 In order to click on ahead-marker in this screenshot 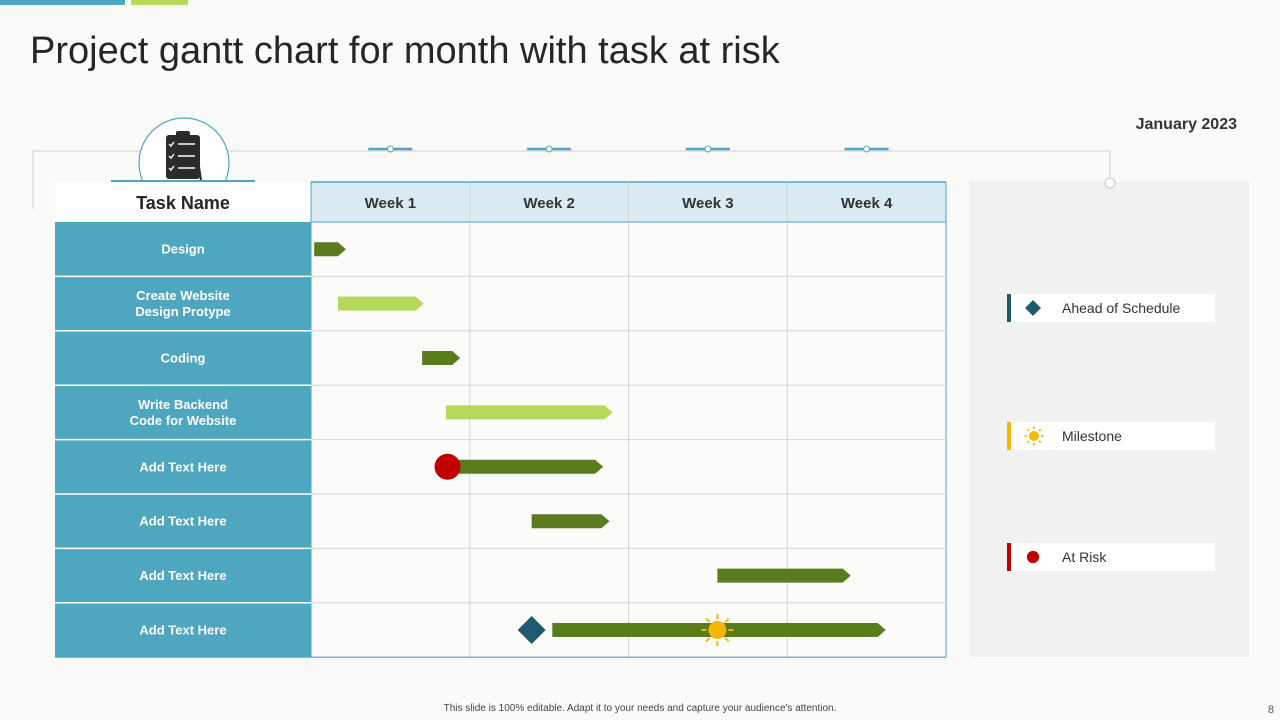, I will do `click(531, 630)`.